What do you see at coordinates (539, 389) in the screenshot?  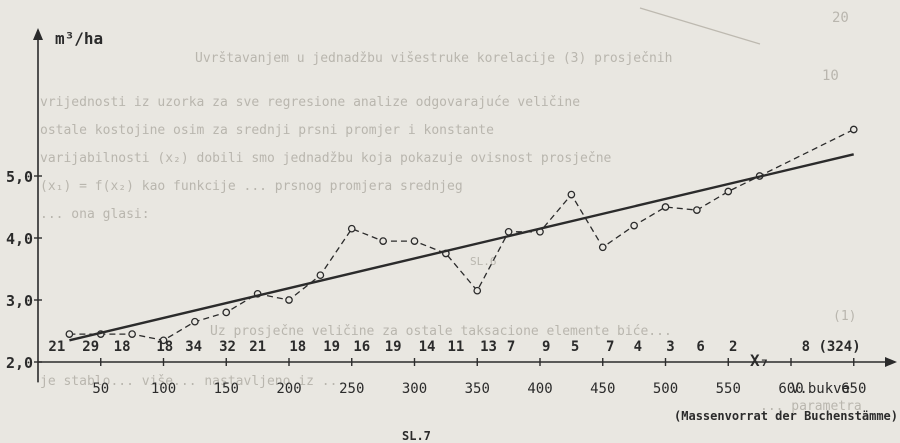 I see `x-tick-label: 400` at bounding box center [539, 389].